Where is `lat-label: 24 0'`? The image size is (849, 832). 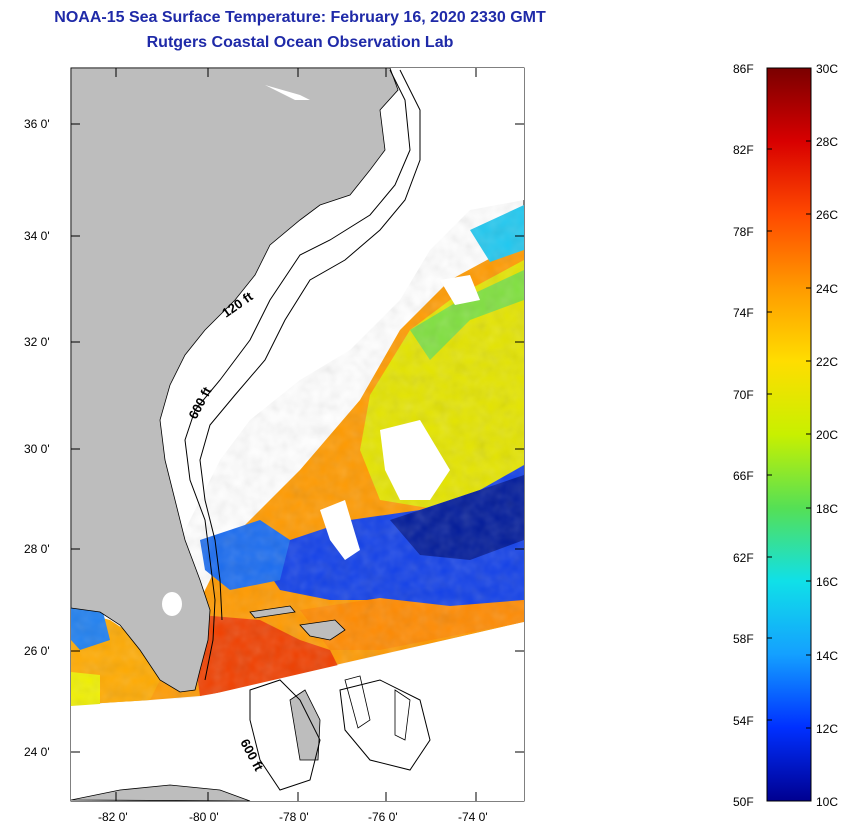
lat-label: 24 0' is located at coordinates (37, 752).